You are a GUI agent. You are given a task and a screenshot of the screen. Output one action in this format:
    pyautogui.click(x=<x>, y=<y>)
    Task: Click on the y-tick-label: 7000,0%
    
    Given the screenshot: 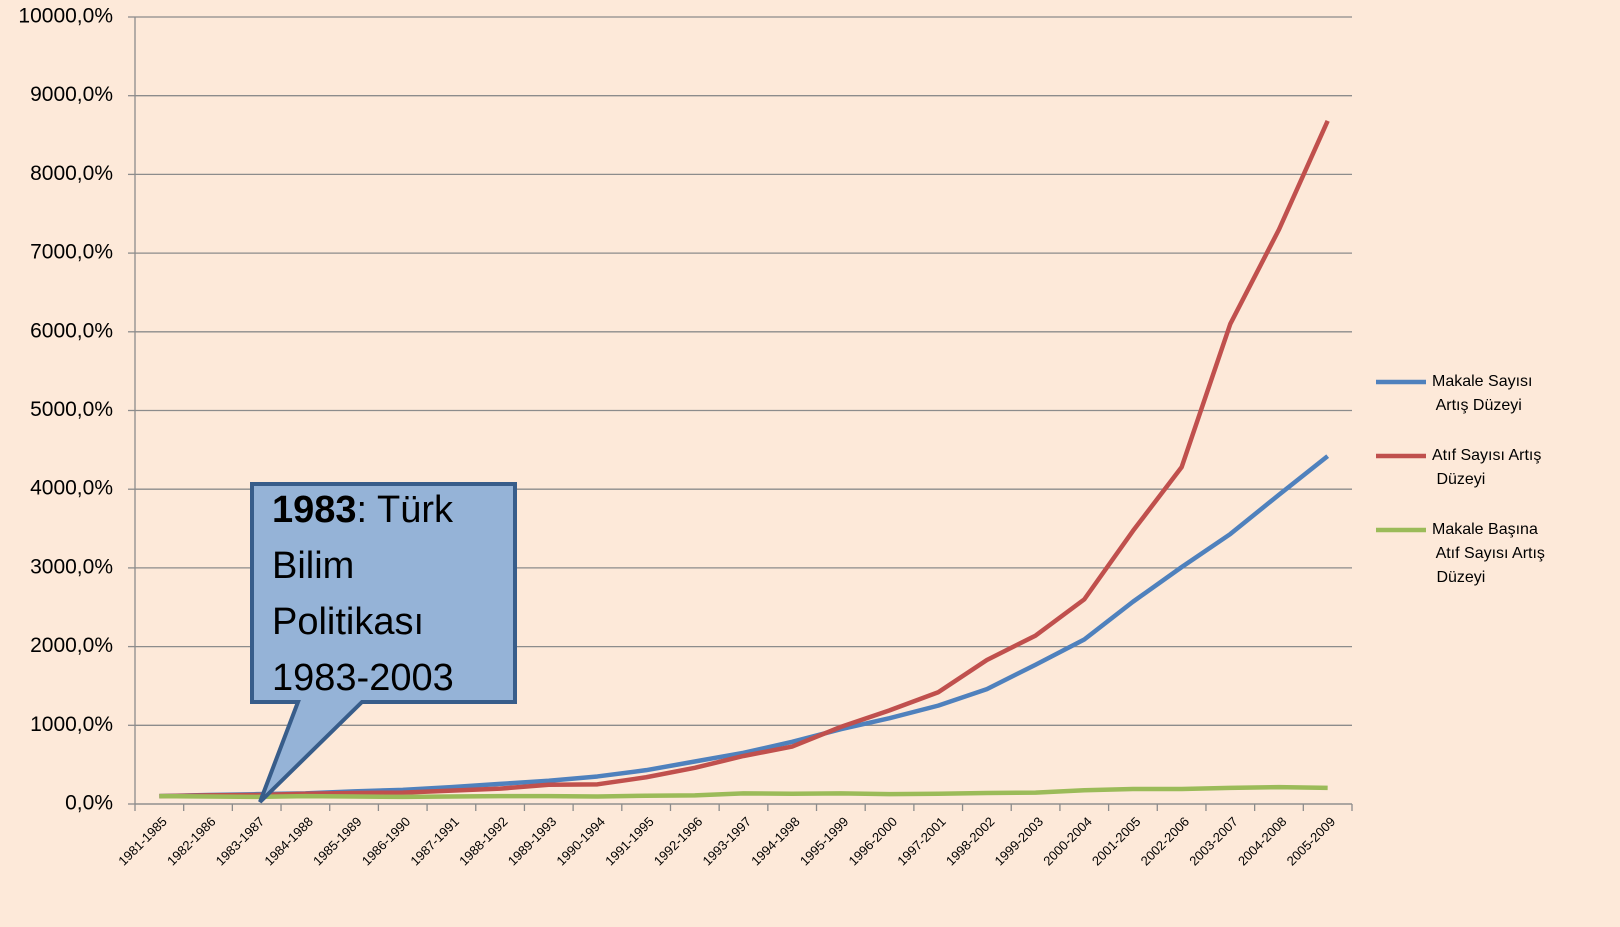 What is the action you would take?
    pyautogui.click(x=71, y=252)
    